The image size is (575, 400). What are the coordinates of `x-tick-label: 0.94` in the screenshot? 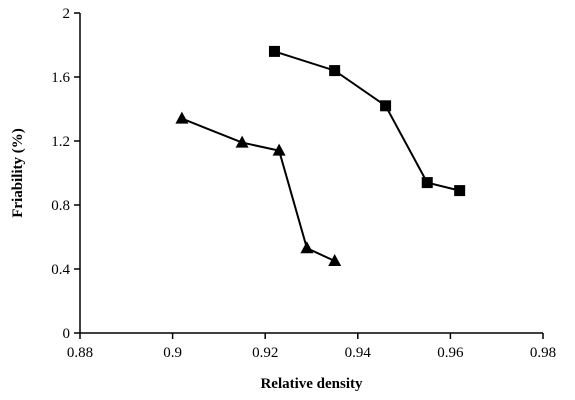 It's located at (358, 353).